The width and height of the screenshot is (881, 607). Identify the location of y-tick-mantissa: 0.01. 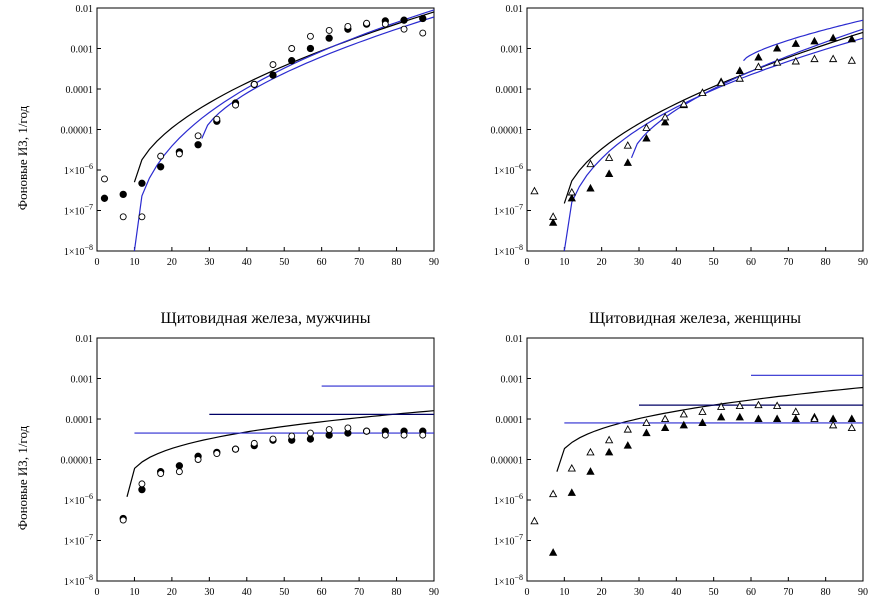
(515, 9).